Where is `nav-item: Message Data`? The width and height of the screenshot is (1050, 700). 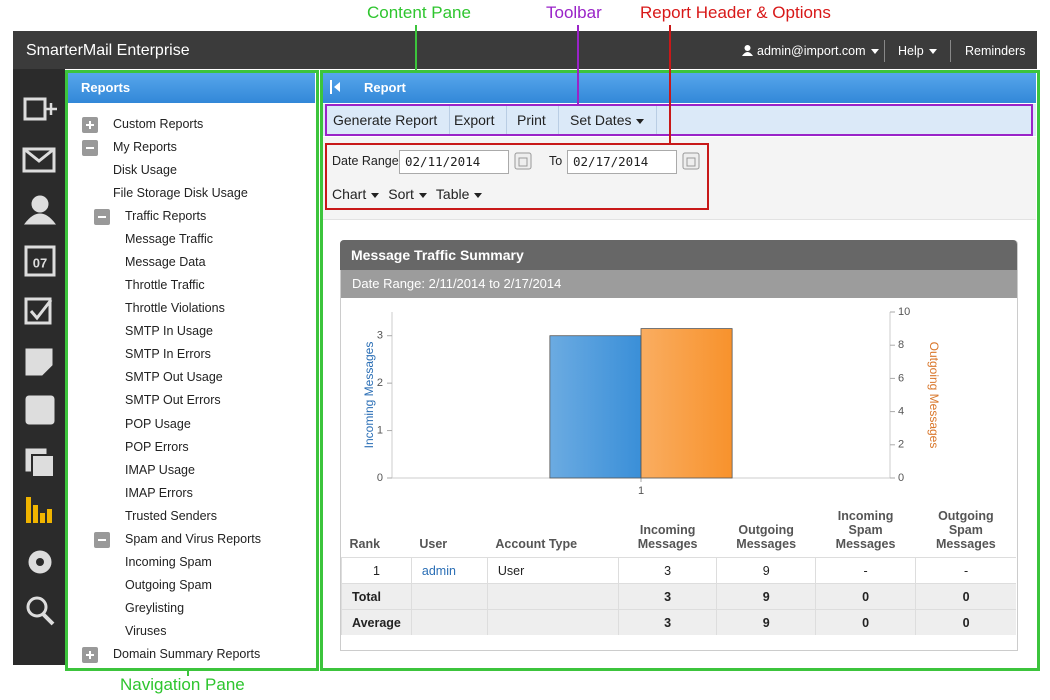
nav-item: Message Data is located at coordinates (165, 262).